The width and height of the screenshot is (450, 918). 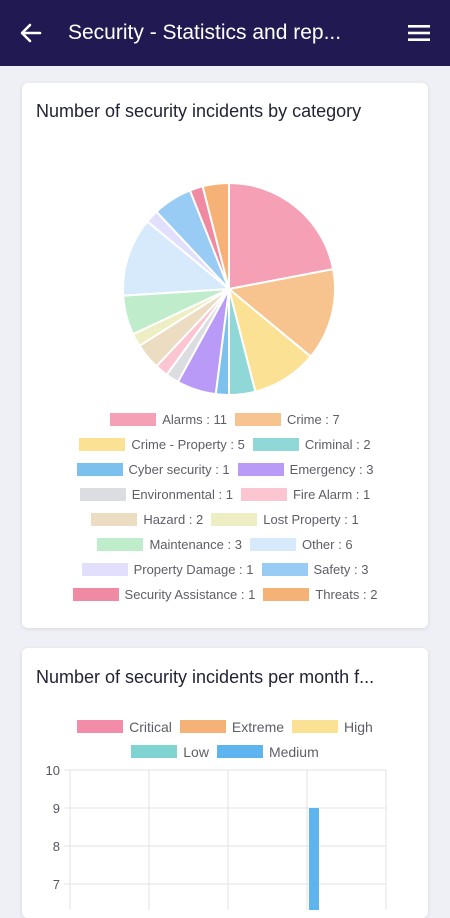 I want to click on legend-label: Alarms : 11, so click(x=195, y=419).